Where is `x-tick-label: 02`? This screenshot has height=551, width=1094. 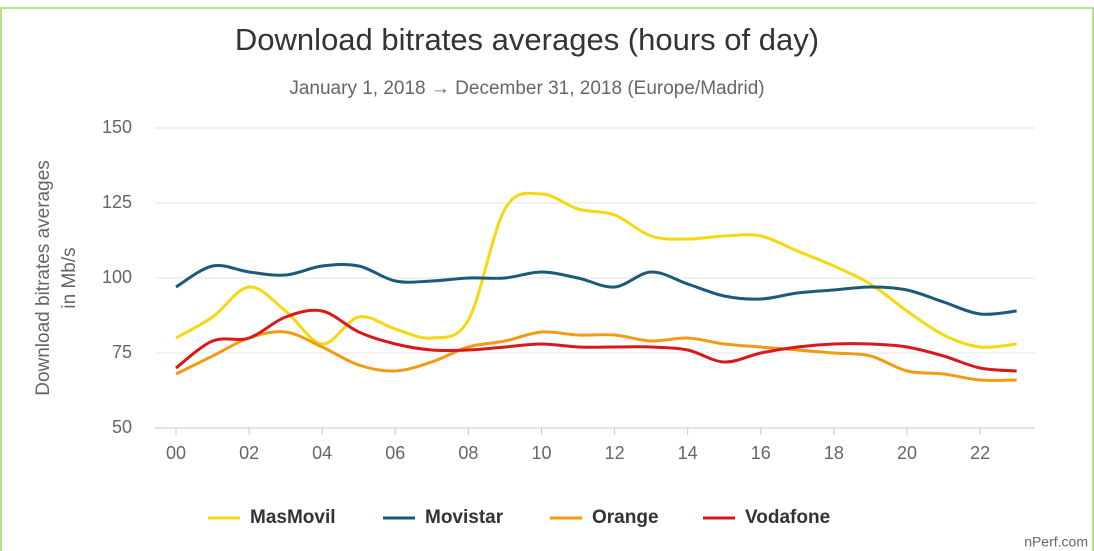
x-tick-label: 02 is located at coordinates (249, 453).